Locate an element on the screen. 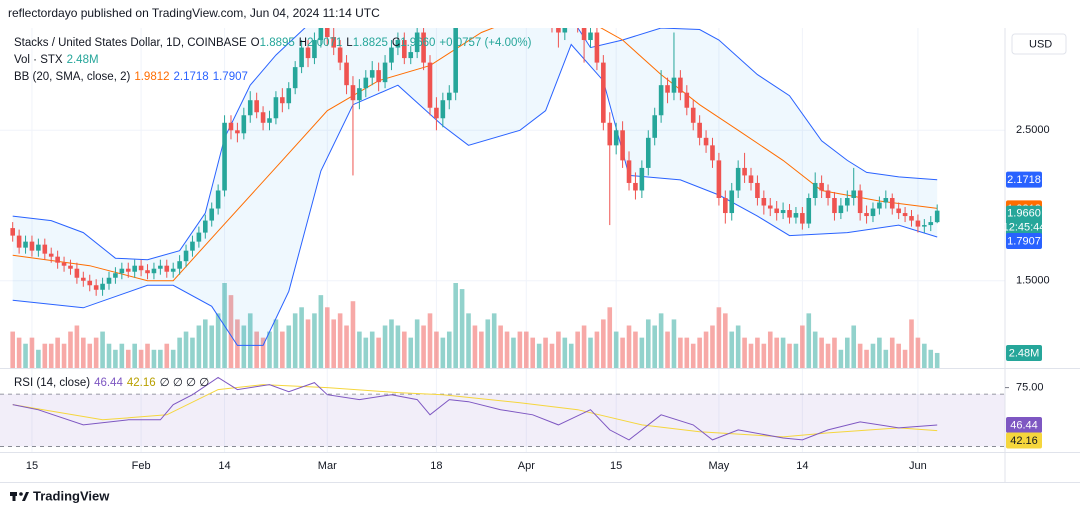 The height and width of the screenshot is (515, 1080). ohlc-item: O 1.8895 is located at coordinates (273, 43).